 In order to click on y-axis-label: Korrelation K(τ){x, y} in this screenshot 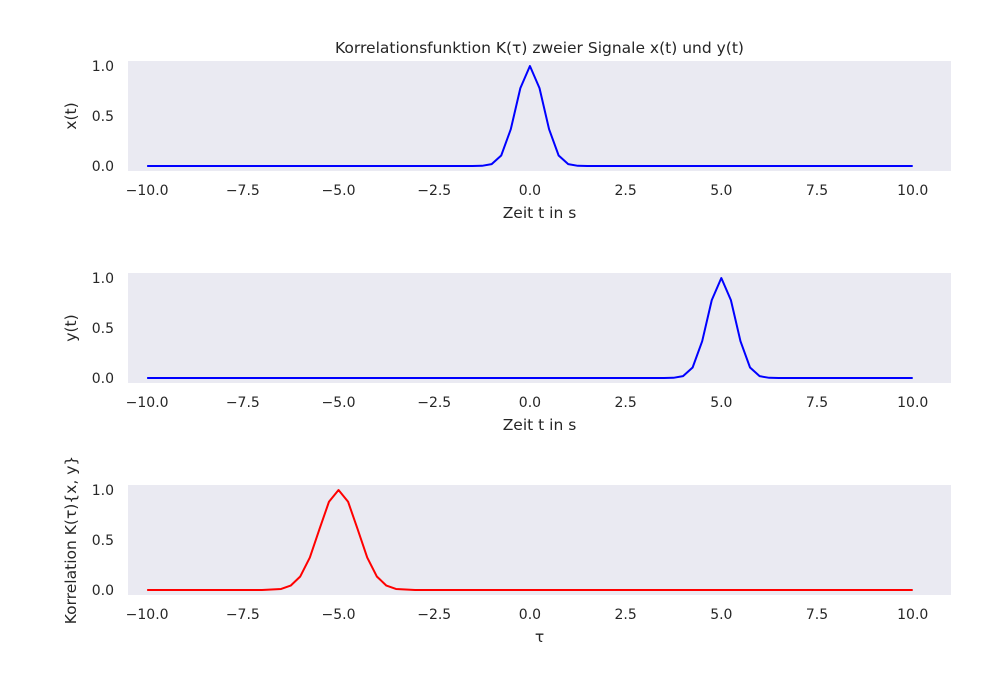, I will do `click(71, 540)`.